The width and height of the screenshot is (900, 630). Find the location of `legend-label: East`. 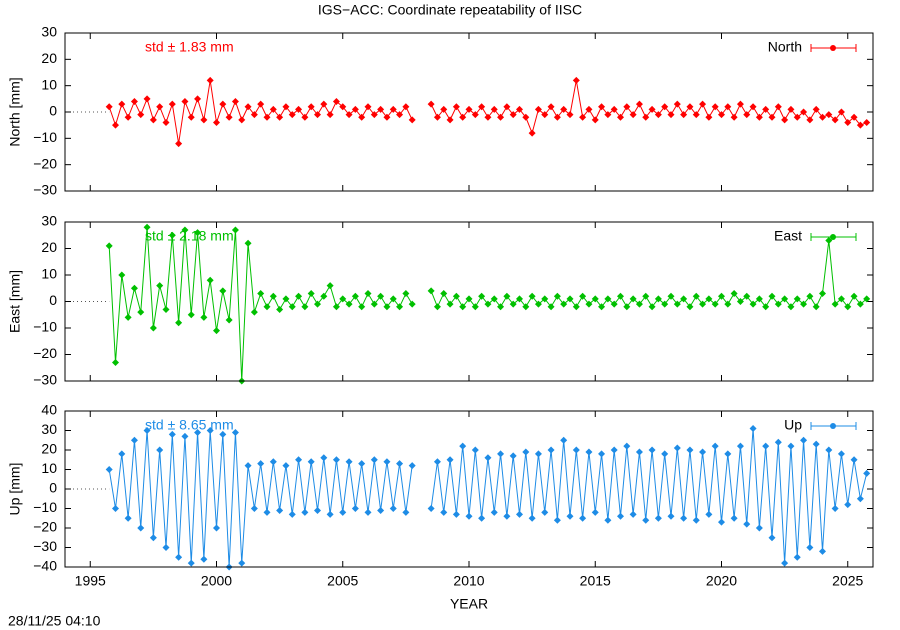

legend-label: East is located at coordinates (788, 236).